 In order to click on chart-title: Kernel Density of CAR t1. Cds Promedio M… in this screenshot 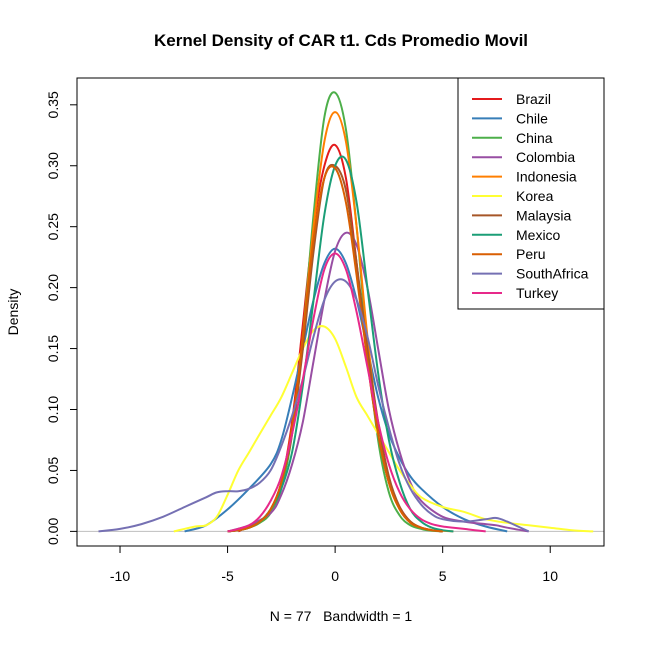, I will do `click(341, 40)`.